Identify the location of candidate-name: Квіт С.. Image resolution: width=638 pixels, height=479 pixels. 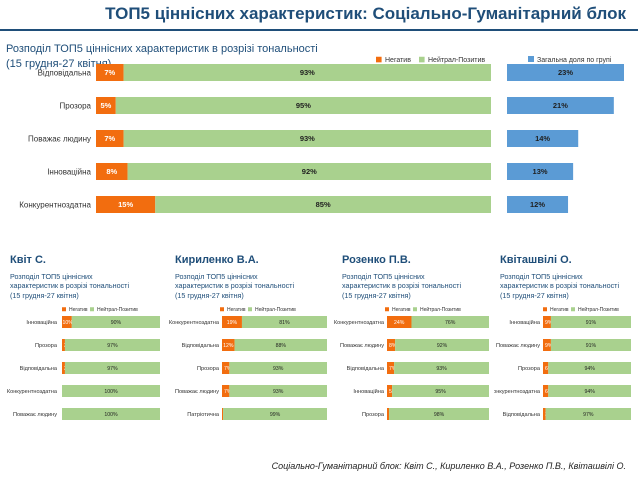
(28, 260).